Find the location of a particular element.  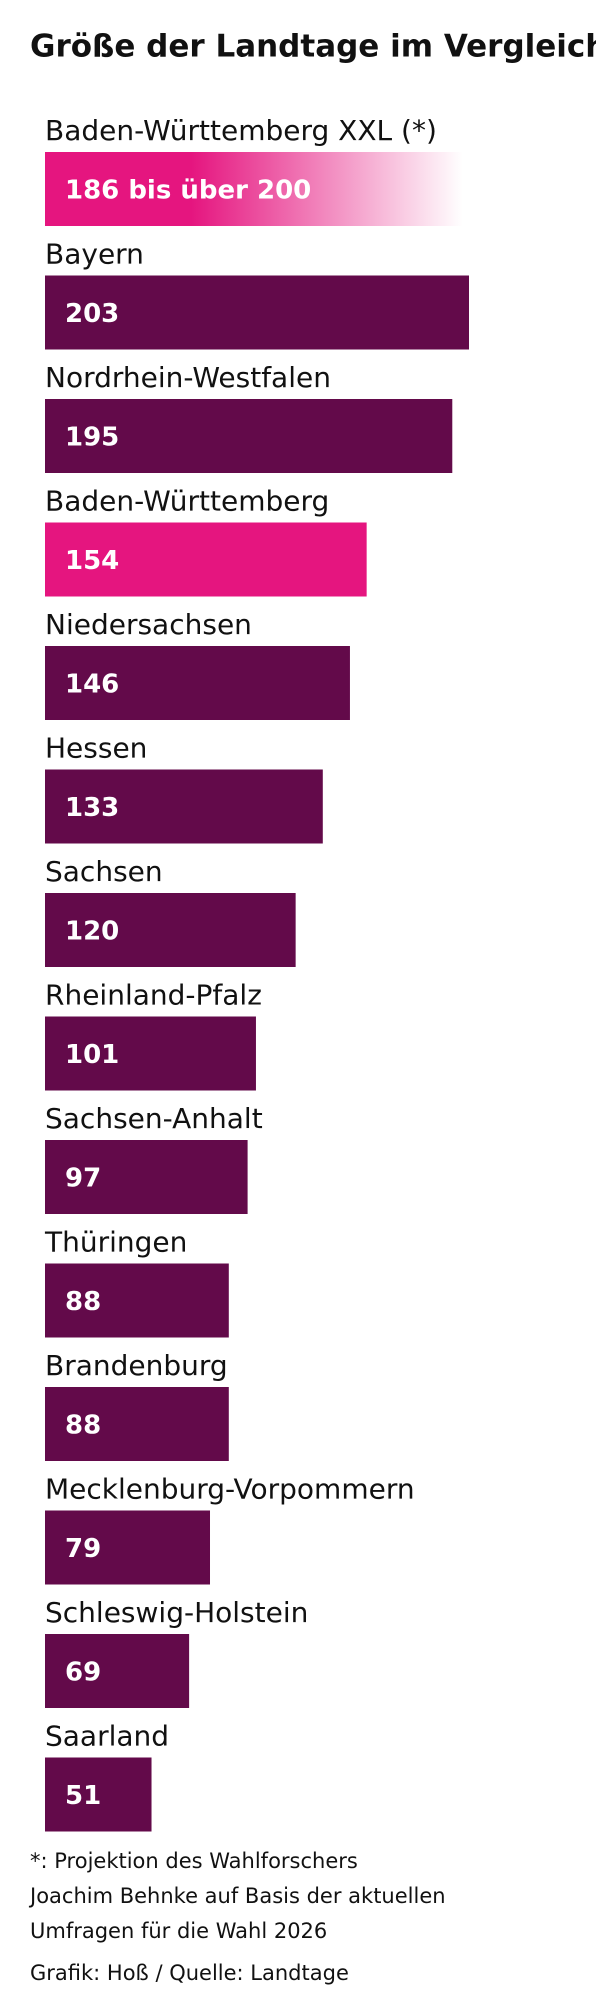

category-label: Mecklenburg-Vorpommern is located at coordinates (230, 1489).